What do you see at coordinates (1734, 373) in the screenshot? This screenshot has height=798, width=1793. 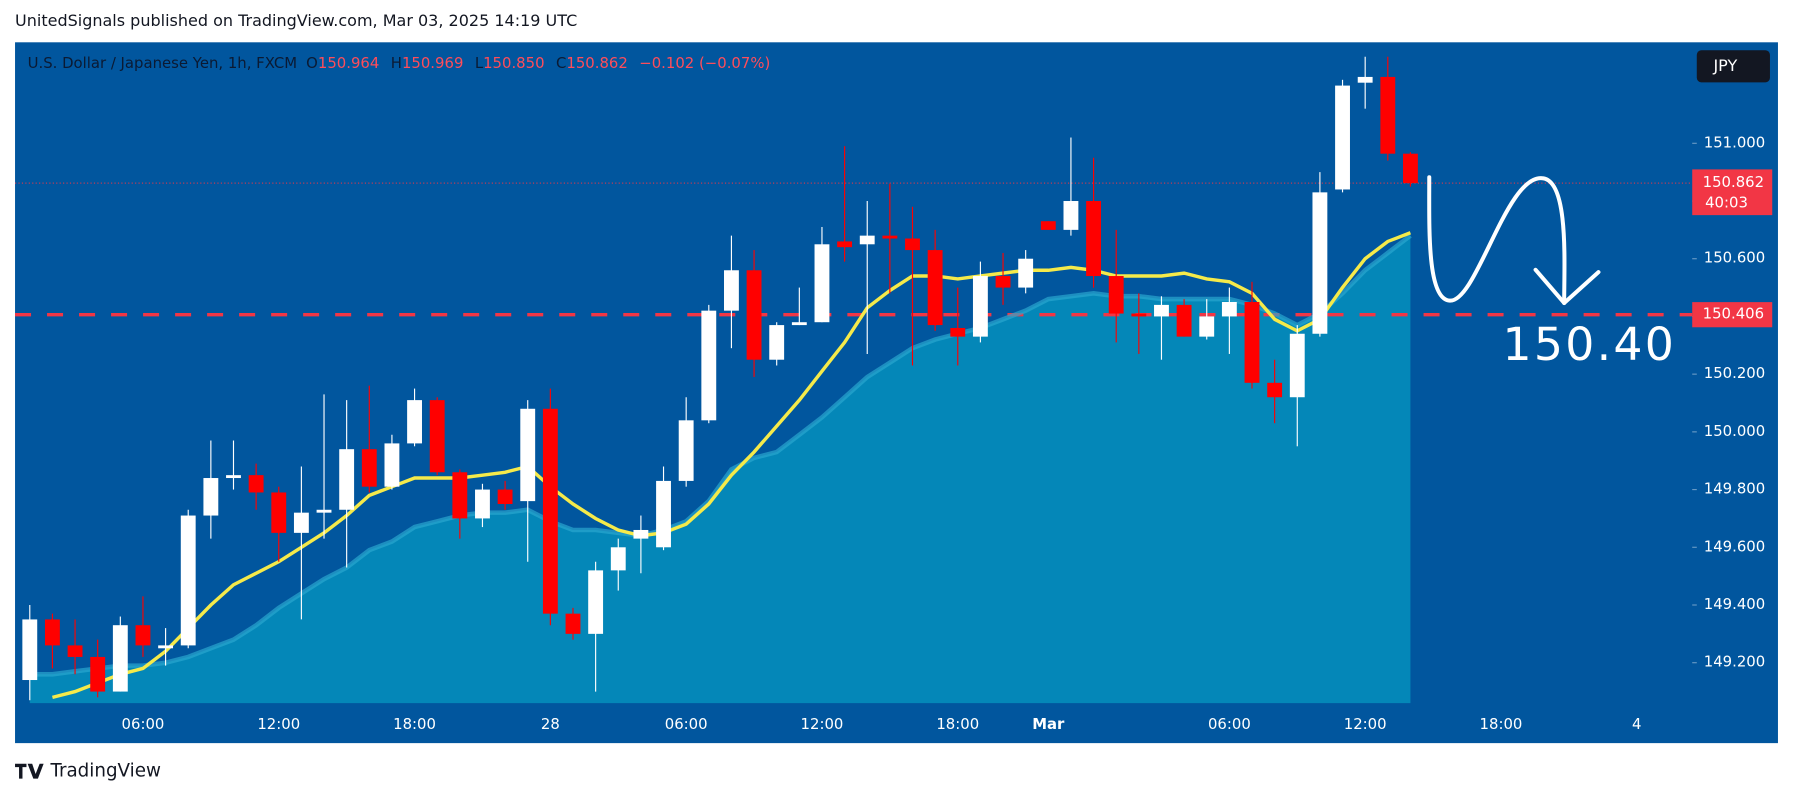 I see `y-tick-label: 150.200` at bounding box center [1734, 373].